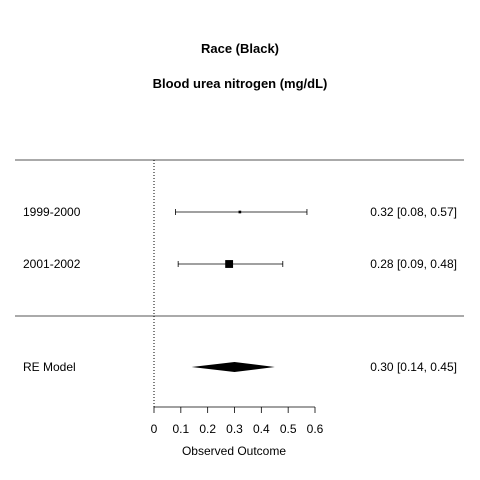  I want to click on estimate-text: 0.32 [0.08, 0.57], so click(413, 212).